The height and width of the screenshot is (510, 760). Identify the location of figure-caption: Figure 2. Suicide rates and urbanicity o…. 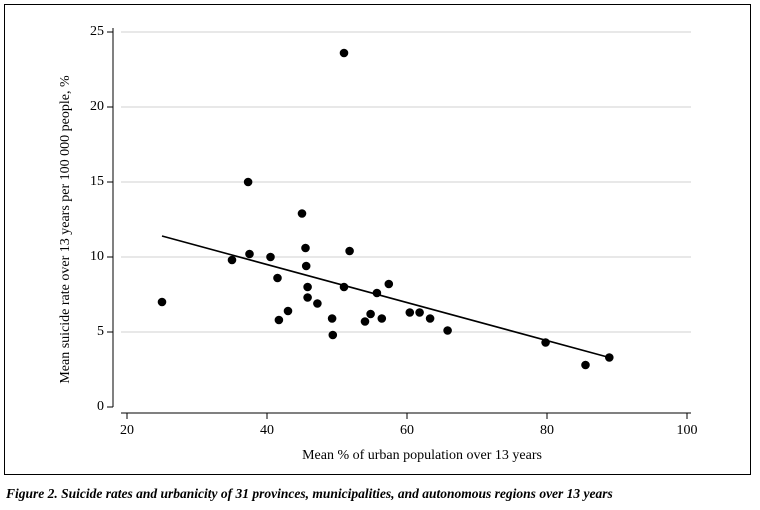
(309, 493).